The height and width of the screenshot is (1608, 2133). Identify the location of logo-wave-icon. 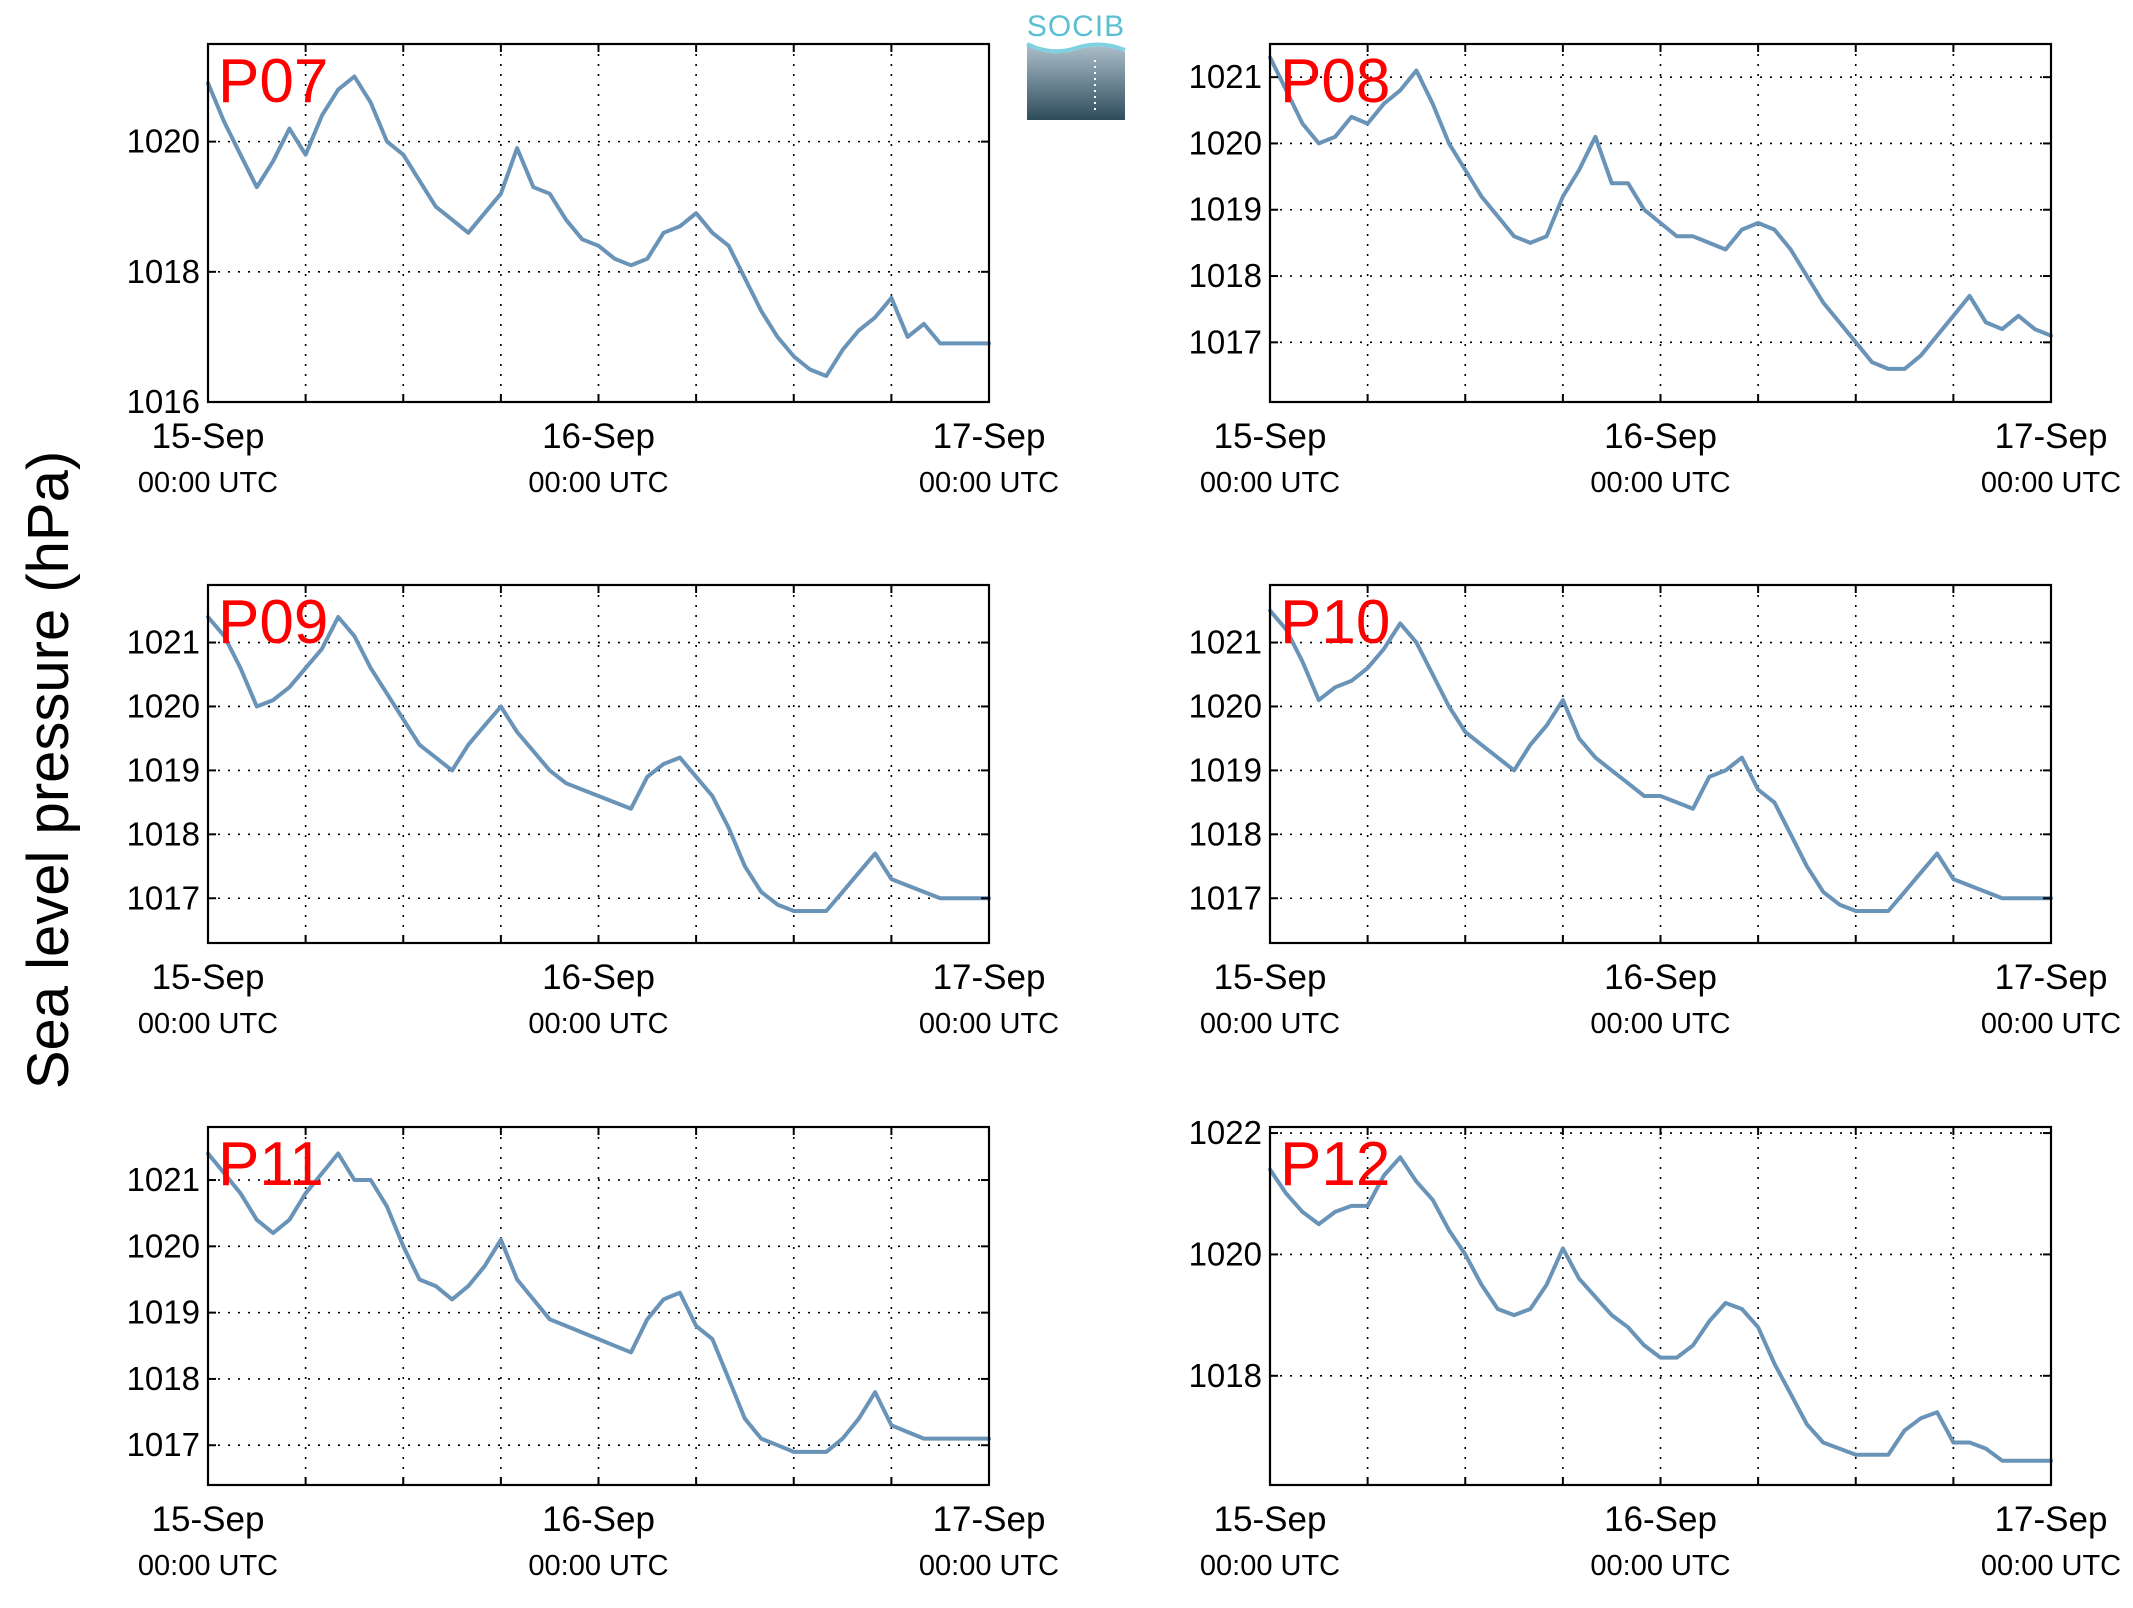
(1076, 83).